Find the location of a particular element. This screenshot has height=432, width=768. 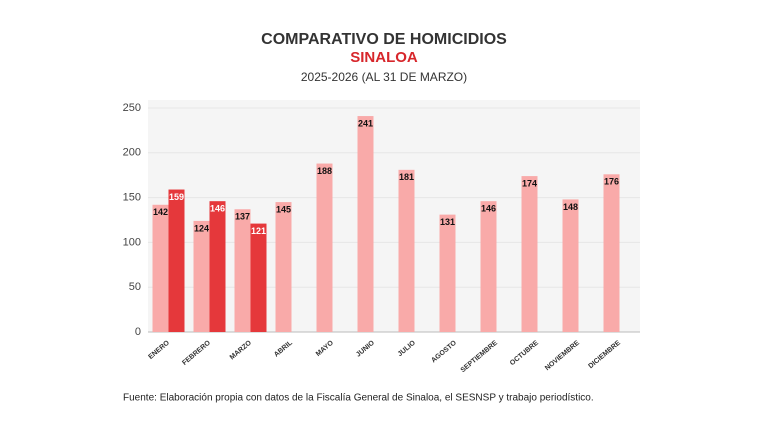

value-label: 176 is located at coordinates (611, 182).